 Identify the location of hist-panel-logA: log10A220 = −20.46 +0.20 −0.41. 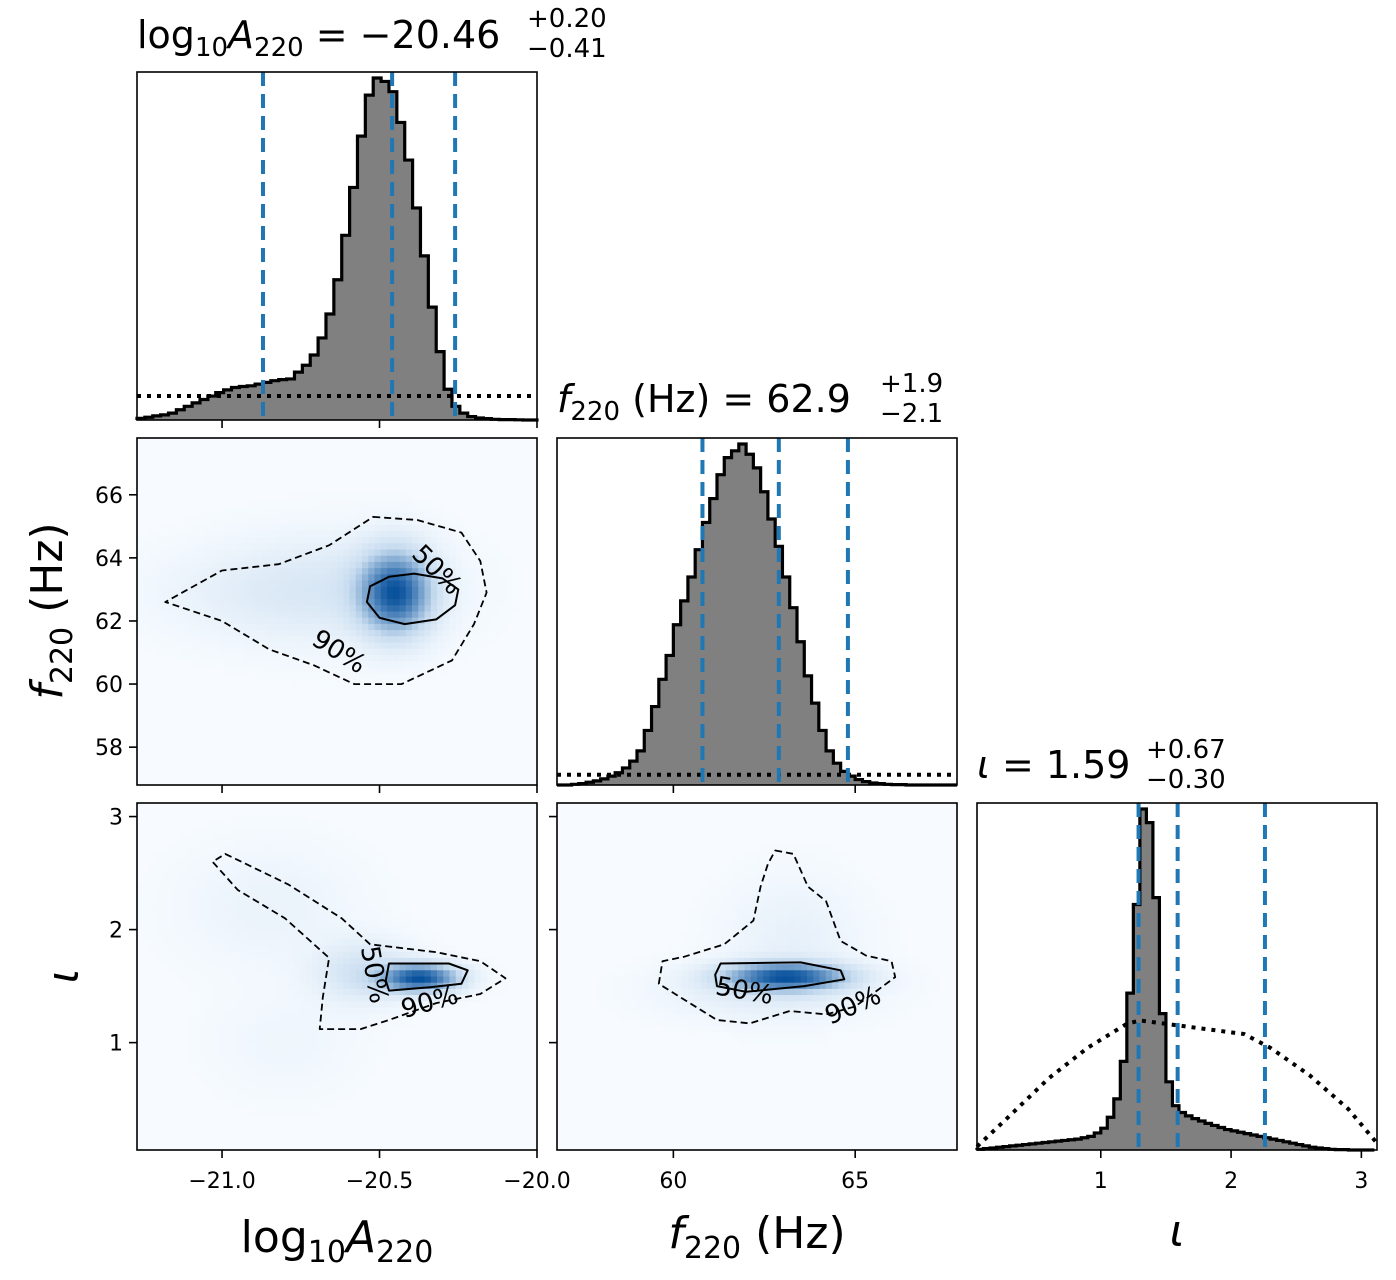
(371, 213).